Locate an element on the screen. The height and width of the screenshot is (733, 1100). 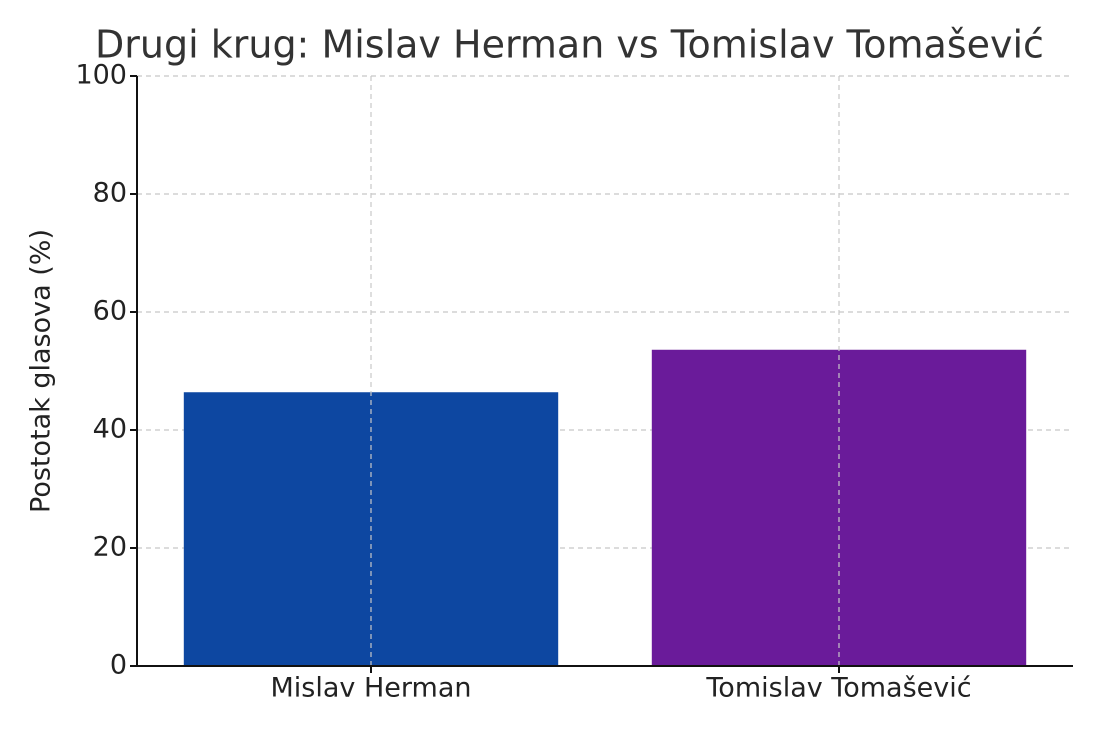
x-tick-label: Tomislav Tomašević is located at coordinates (838, 688).